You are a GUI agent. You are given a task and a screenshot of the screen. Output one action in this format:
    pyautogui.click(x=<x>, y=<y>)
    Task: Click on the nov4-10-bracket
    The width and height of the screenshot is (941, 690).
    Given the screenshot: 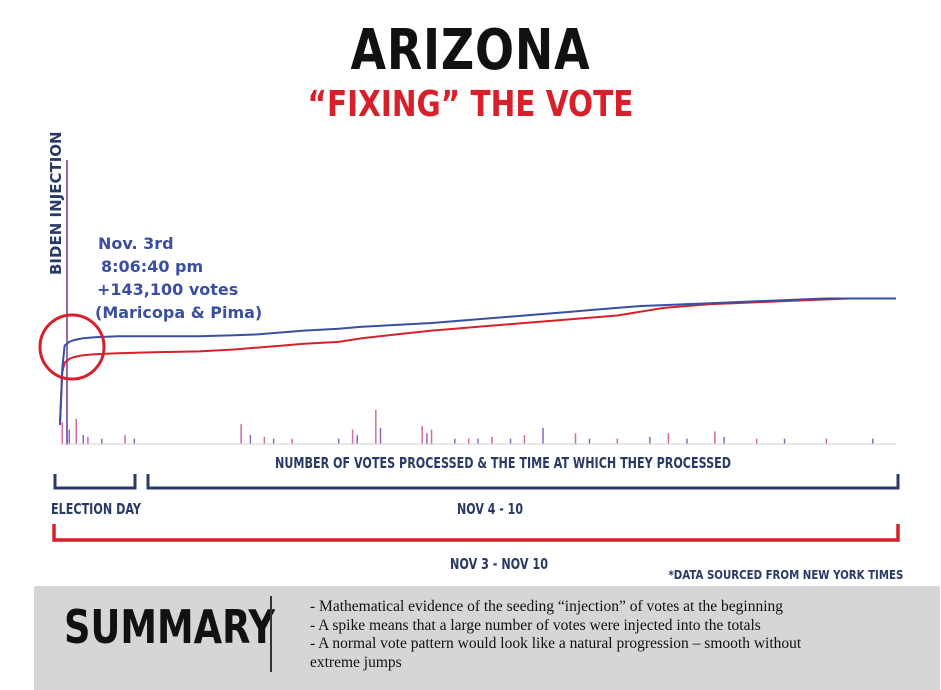 What is the action you would take?
    pyautogui.click(x=523, y=482)
    